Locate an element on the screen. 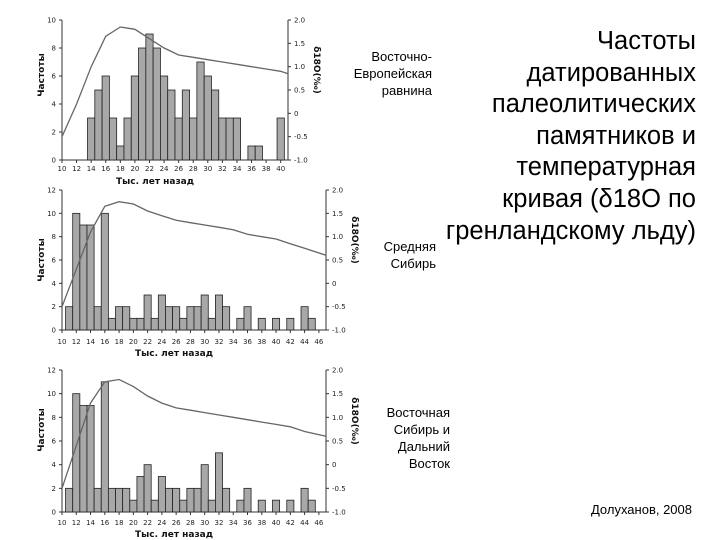 The image size is (720, 540). y2-axis-label: δ18O(‰) is located at coordinates (316, 70).